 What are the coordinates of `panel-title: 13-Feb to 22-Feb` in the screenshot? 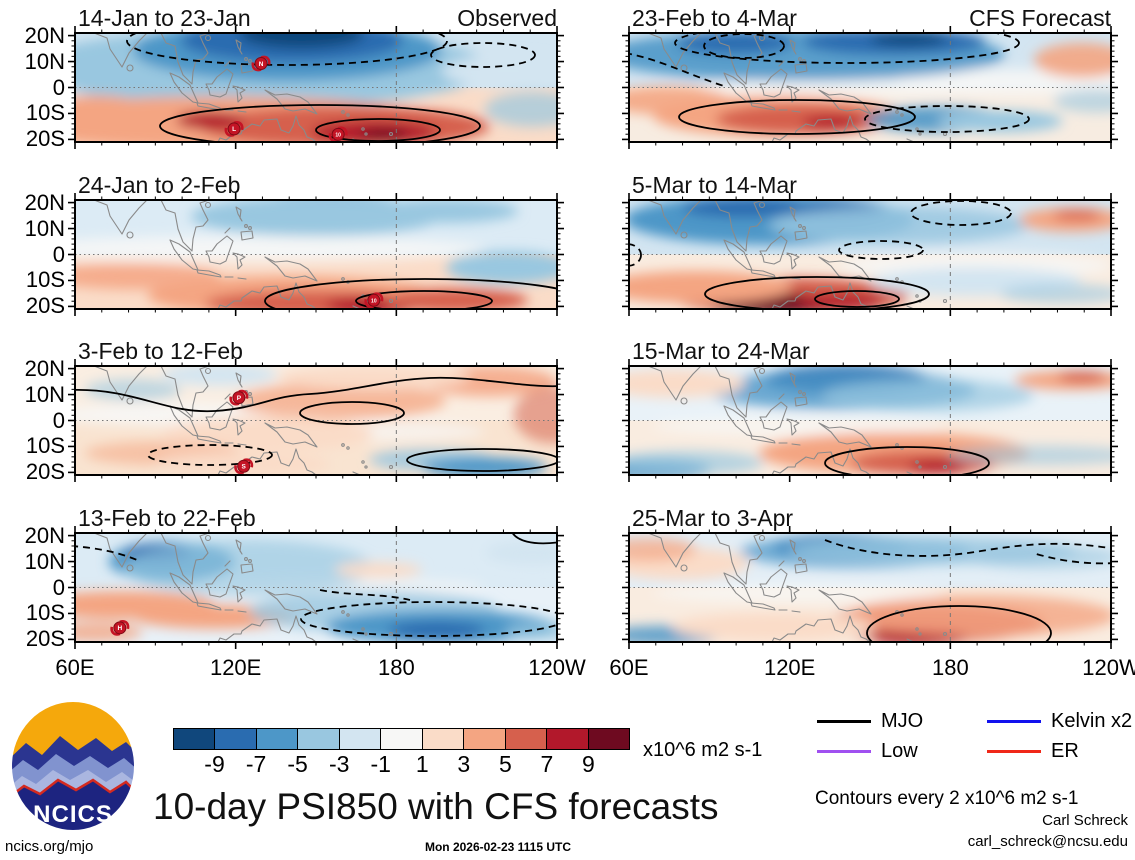 It's located at (167, 518).